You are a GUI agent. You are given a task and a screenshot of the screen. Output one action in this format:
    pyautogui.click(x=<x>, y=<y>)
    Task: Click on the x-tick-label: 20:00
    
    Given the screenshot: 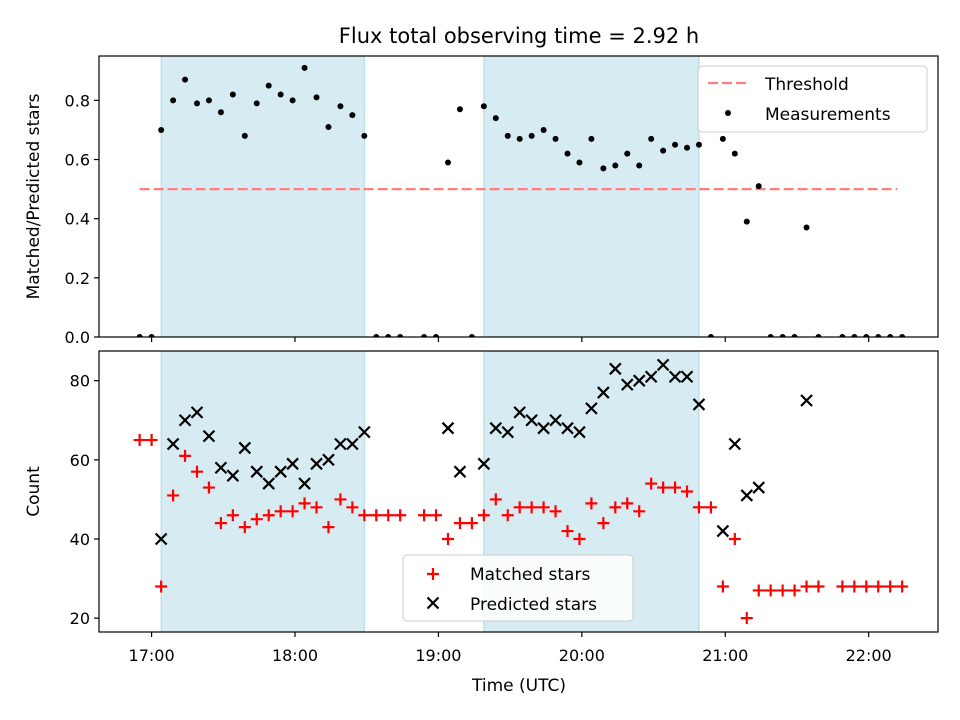 What is the action you would take?
    pyautogui.click(x=582, y=655)
    